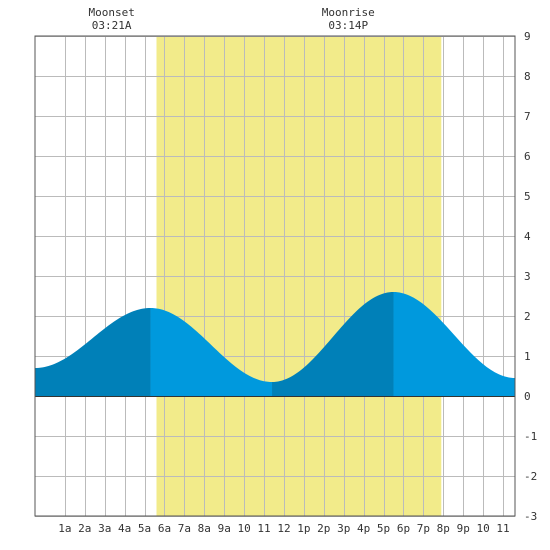  What do you see at coordinates (84, 528) in the screenshot?
I see `x-tick-label: 2a` at bounding box center [84, 528].